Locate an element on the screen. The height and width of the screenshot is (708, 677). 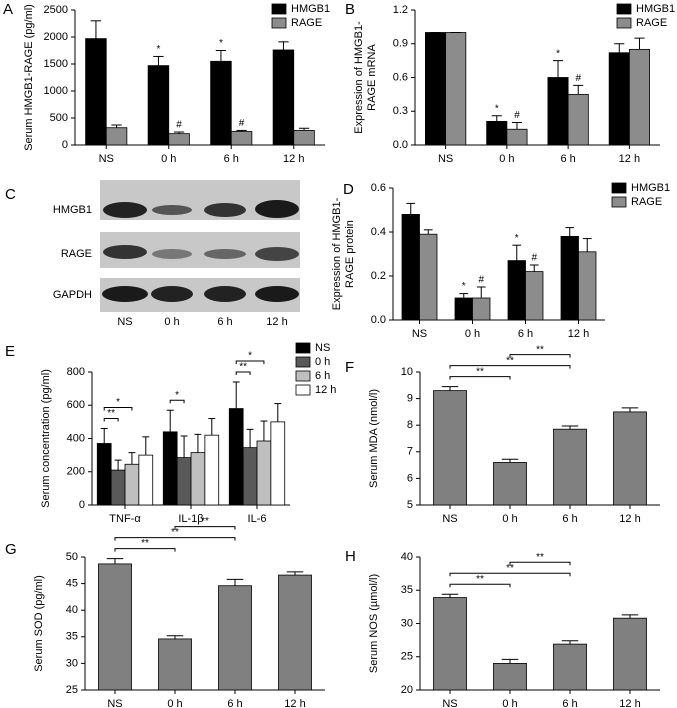
y-tick-label: 45 is located at coordinates (72, 584).